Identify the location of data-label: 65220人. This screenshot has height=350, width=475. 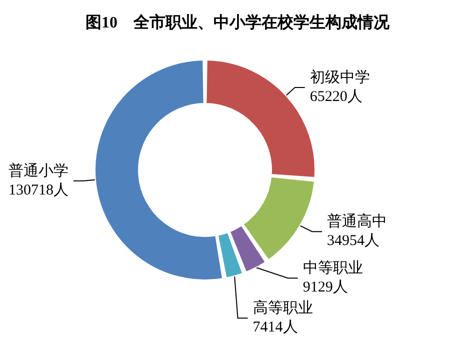
(336, 96).